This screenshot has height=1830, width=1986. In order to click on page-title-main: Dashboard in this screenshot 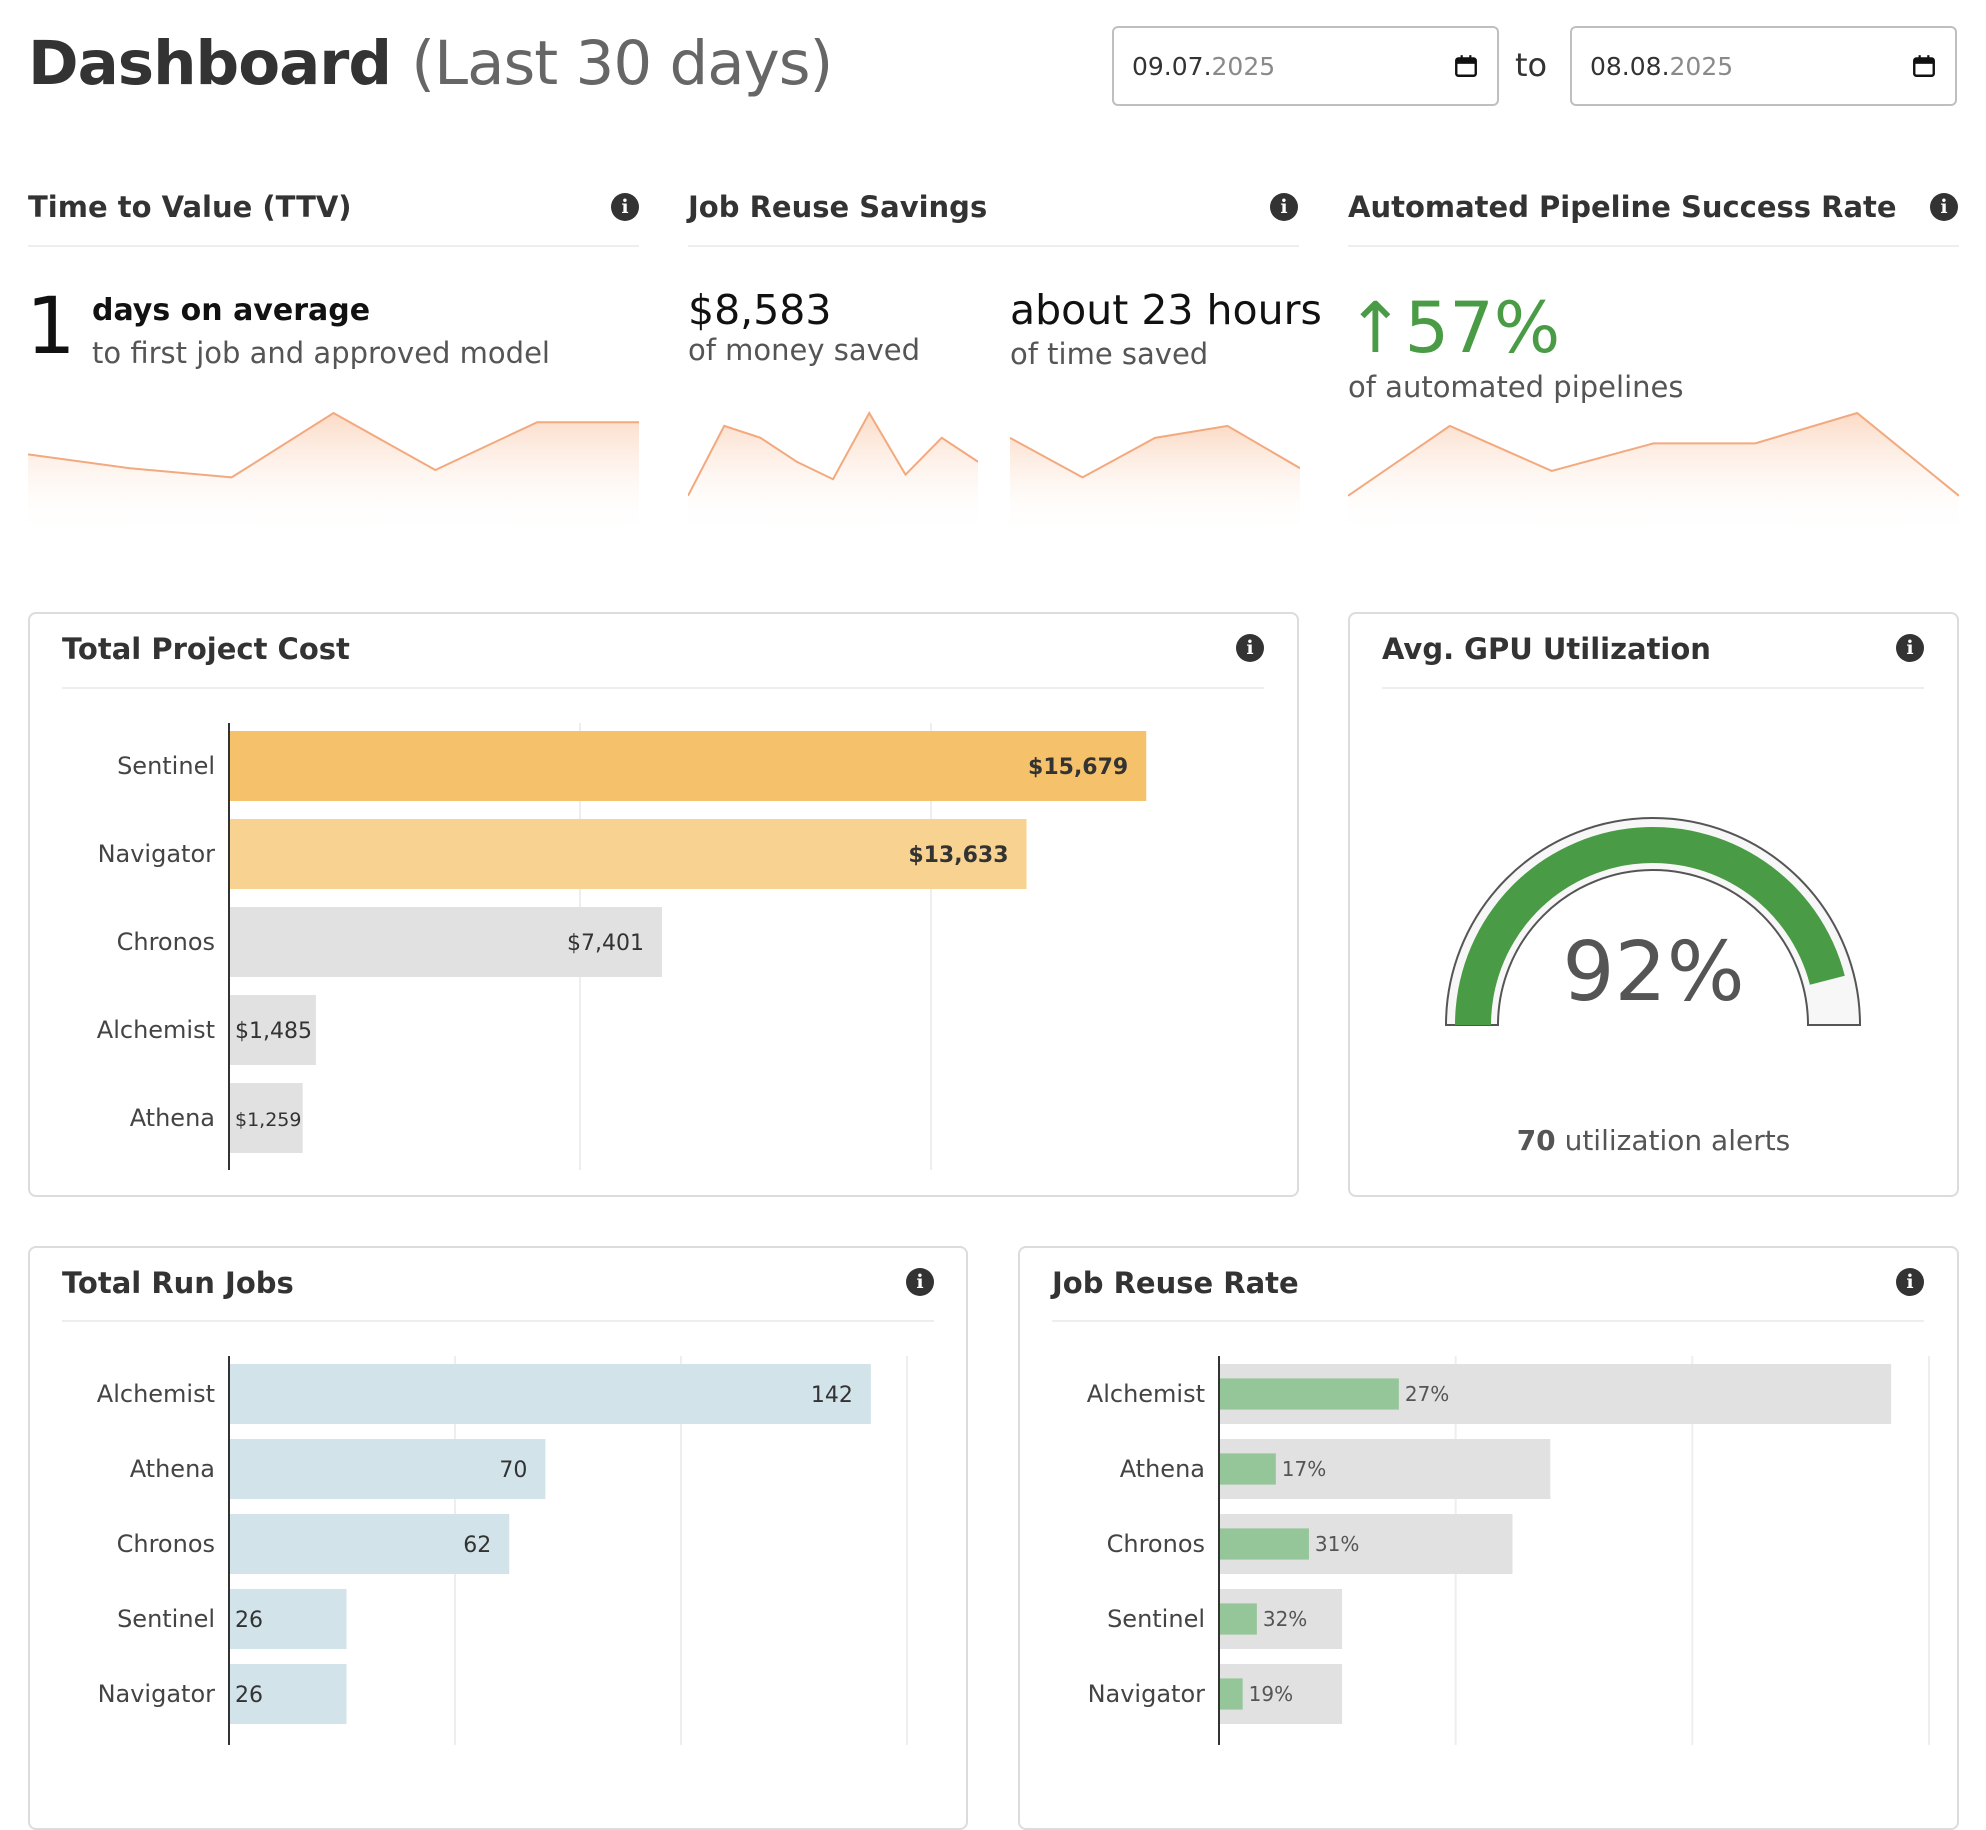, I will do `click(210, 63)`.